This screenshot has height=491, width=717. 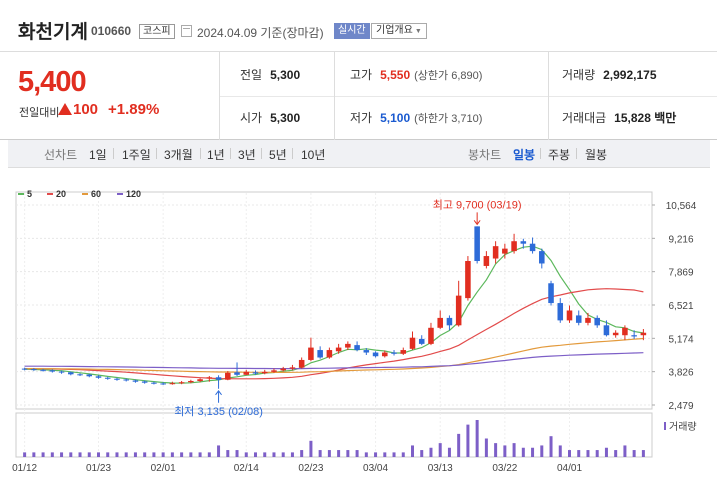 What do you see at coordinates (61, 194) in the screenshot?
I see `legend-label: 20` at bounding box center [61, 194].